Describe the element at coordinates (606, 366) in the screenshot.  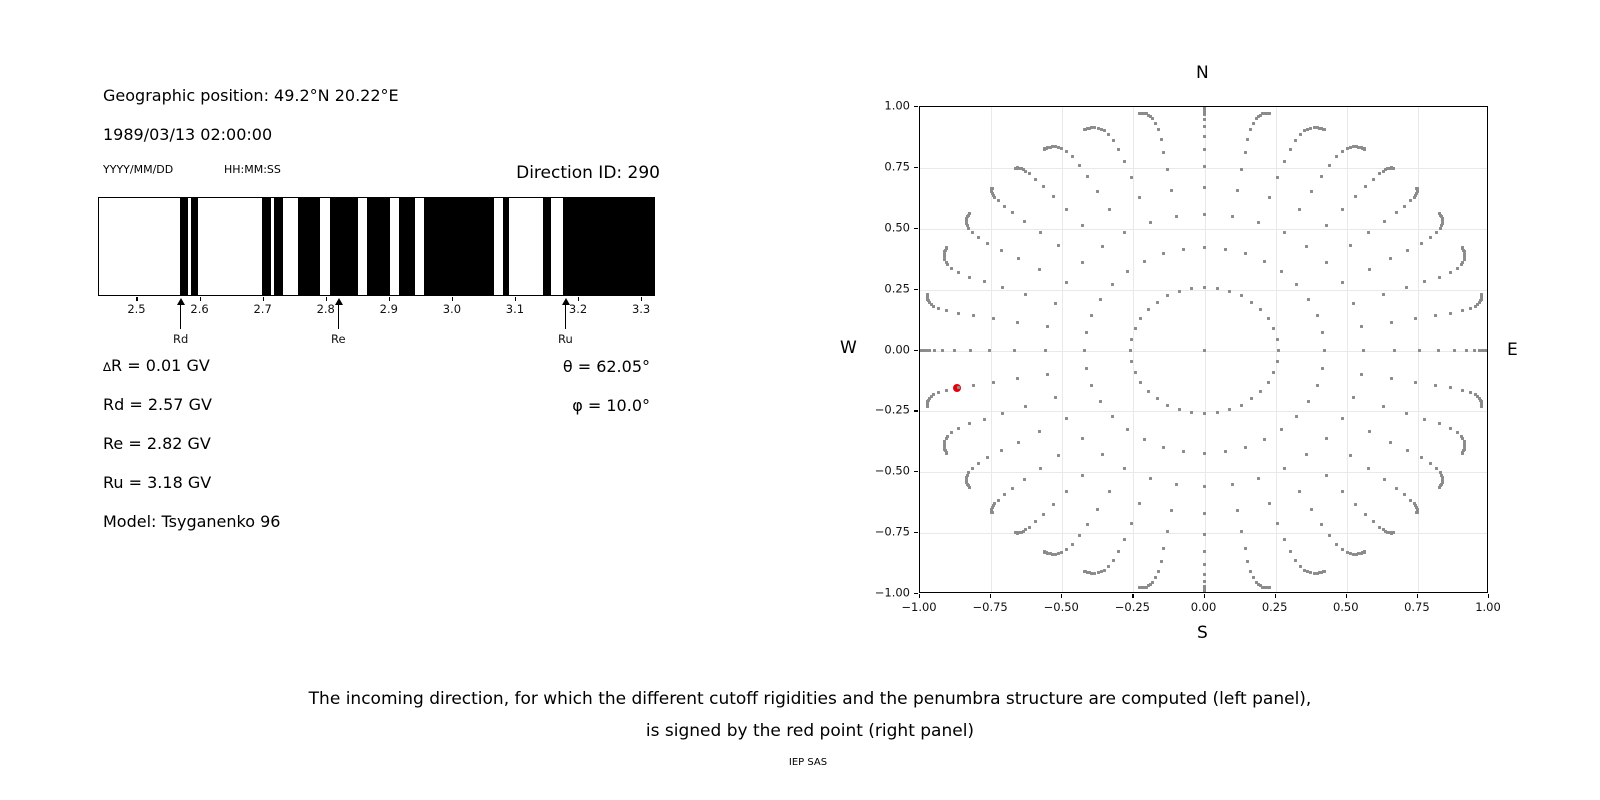
I see `theta-value: θ = 62.05°` at that location.